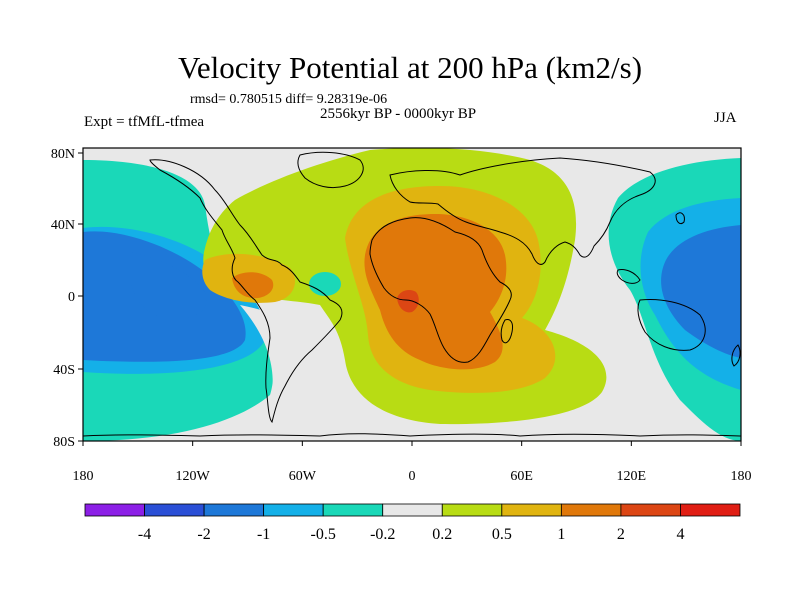 Image resolution: width=800 pixels, height=600 pixels. What do you see at coordinates (680, 534) in the screenshot?
I see `colorbar-label: 4` at bounding box center [680, 534].